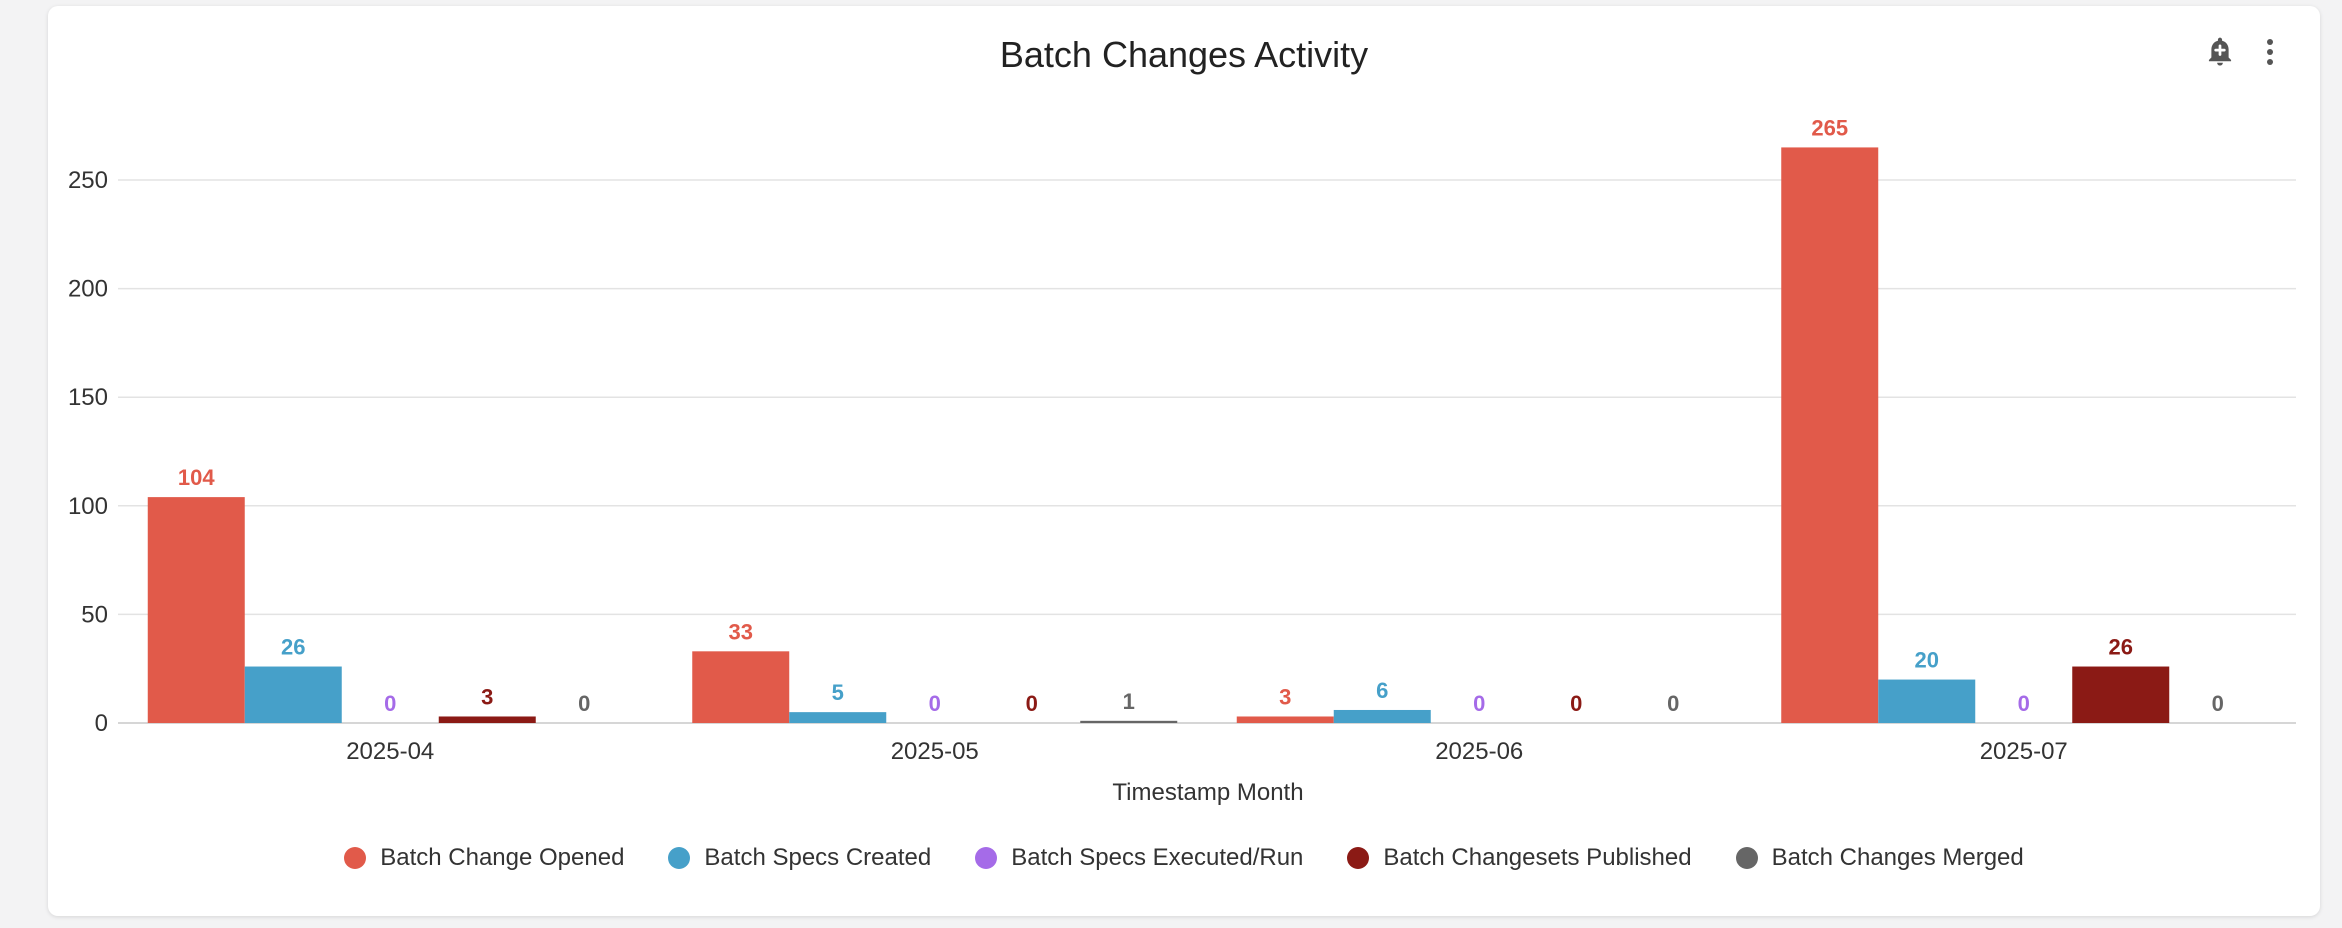 The image size is (2342, 928). What do you see at coordinates (1157, 857) in the screenshot?
I see `legend-label: Batch Specs Executed/Run` at bounding box center [1157, 857].